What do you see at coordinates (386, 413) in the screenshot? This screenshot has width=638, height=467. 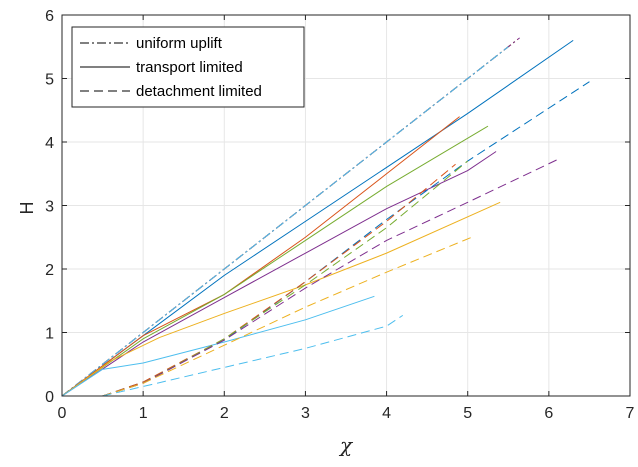 I see `x-tick-label-4: 4` at bounding box center [386, 413].